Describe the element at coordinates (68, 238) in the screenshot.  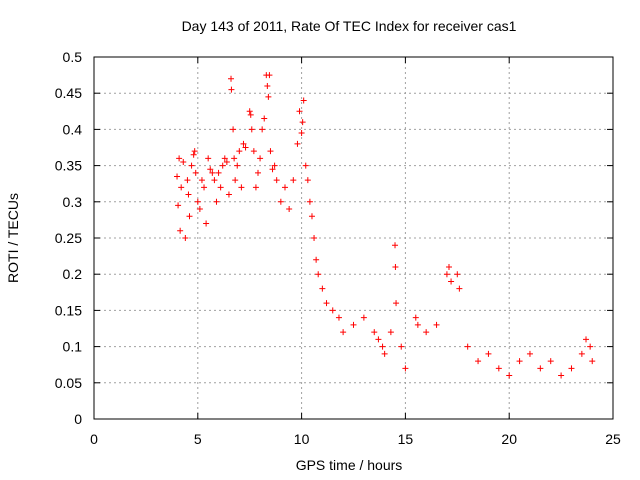
I see `y-tick-label: 0.25` at that location.